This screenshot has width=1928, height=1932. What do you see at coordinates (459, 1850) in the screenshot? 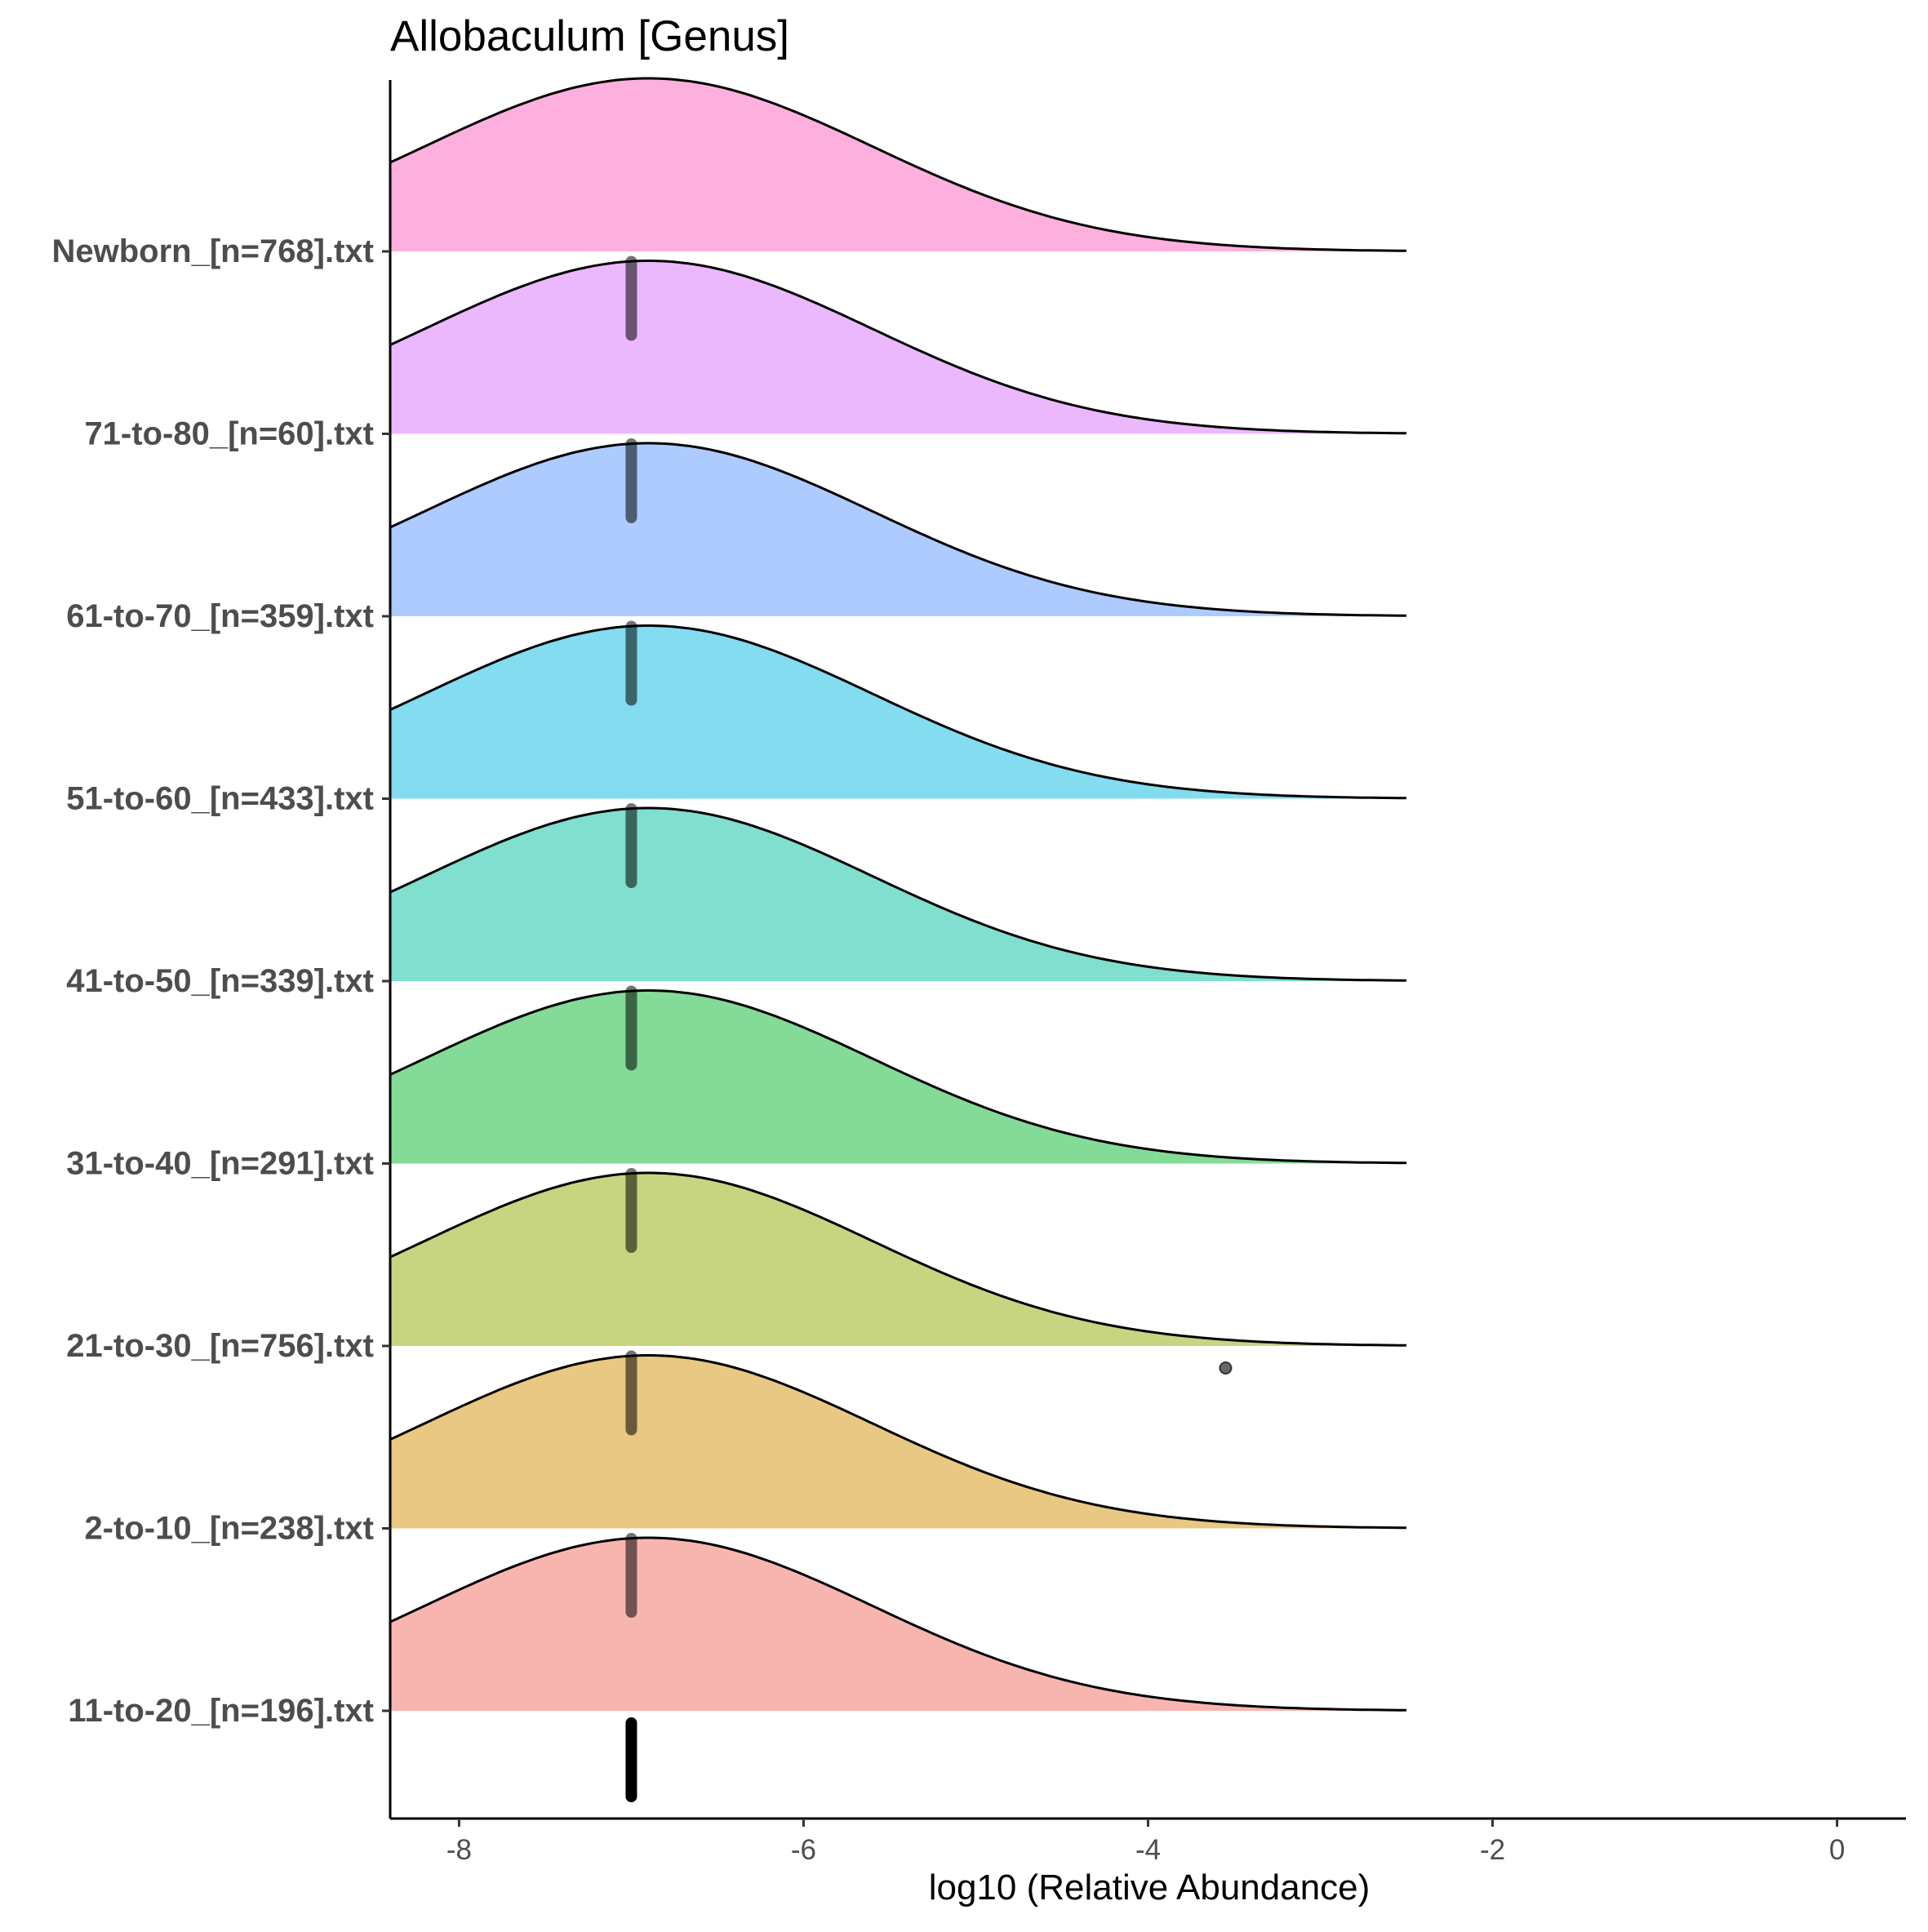
I see `x-tick-label-0: -8` at bounding box center [459, 1850].